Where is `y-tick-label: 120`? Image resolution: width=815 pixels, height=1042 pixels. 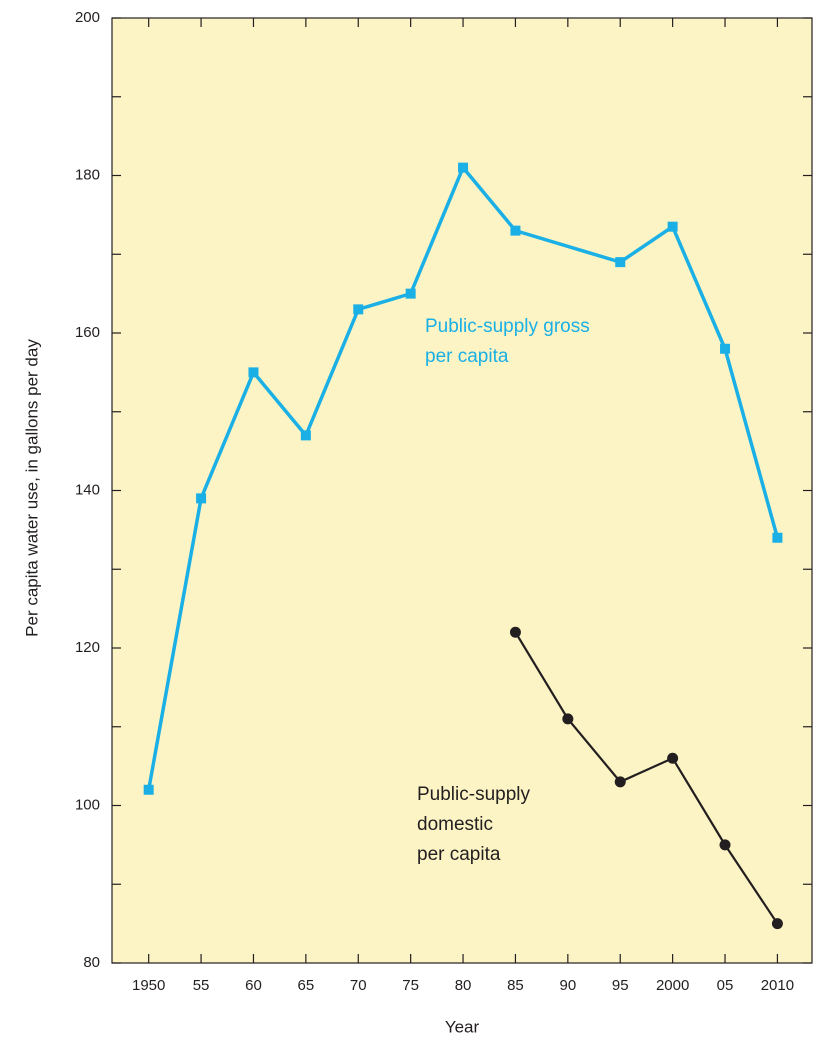 y-tick-label: 120 is located at coordinates (87, 647).